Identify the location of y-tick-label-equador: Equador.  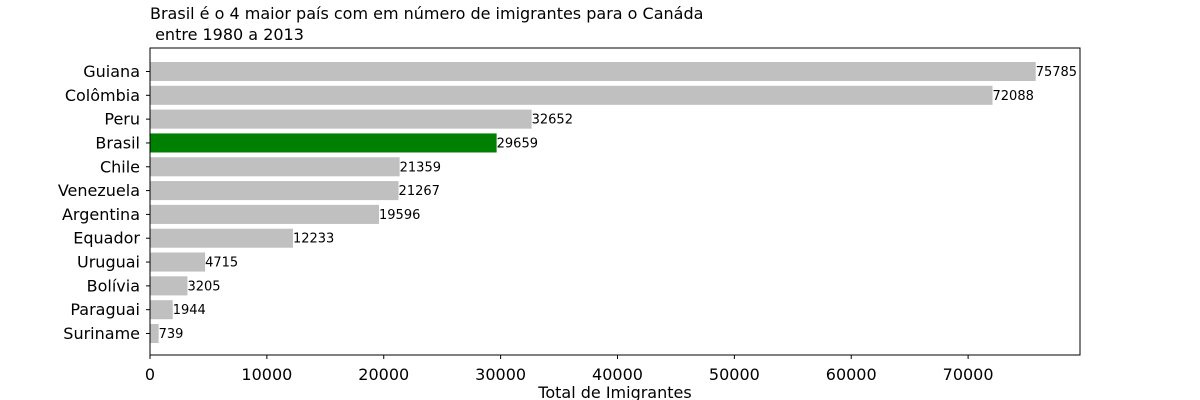
(106, 238).